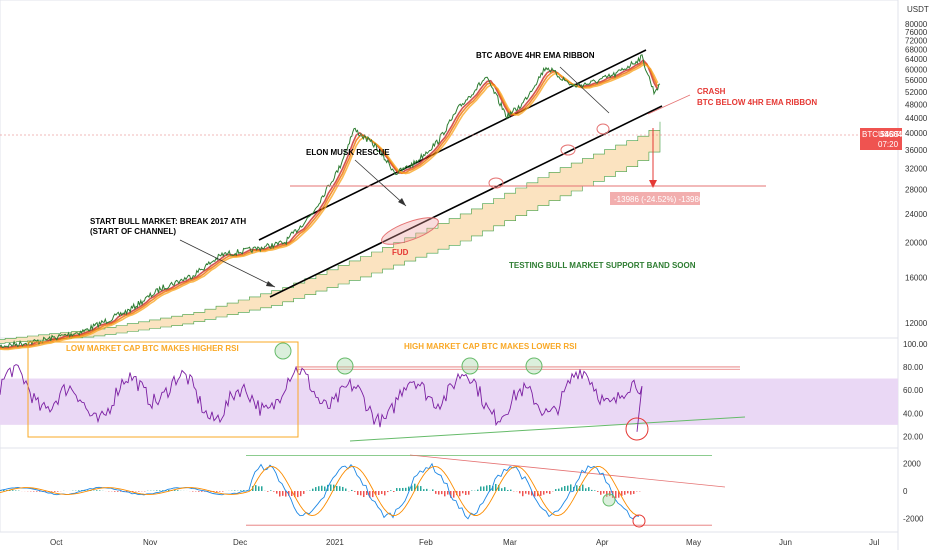 The width and height of the screenshot is (932, 550). What do you see at coordinates (452, 145) in the screenshot?
I see `channel-upper` at bounding box center [452, 145].